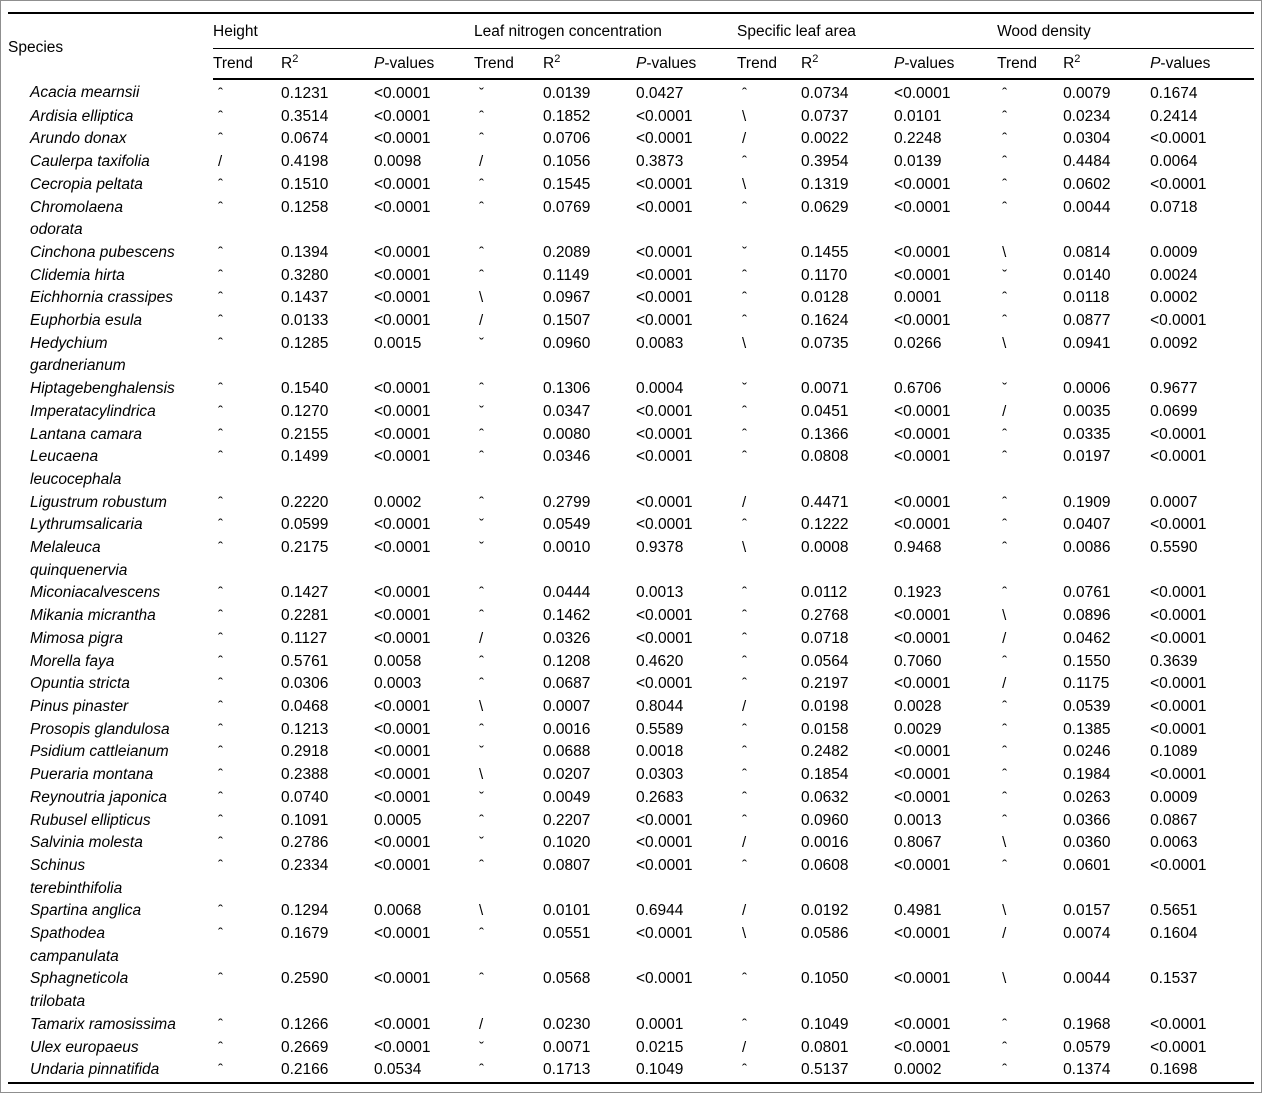 This screenshot has height=1093, width=1262. Describe the element at coordinates (567, 752) in the screenshot. I see `r2-value: 0.0688` at that location.